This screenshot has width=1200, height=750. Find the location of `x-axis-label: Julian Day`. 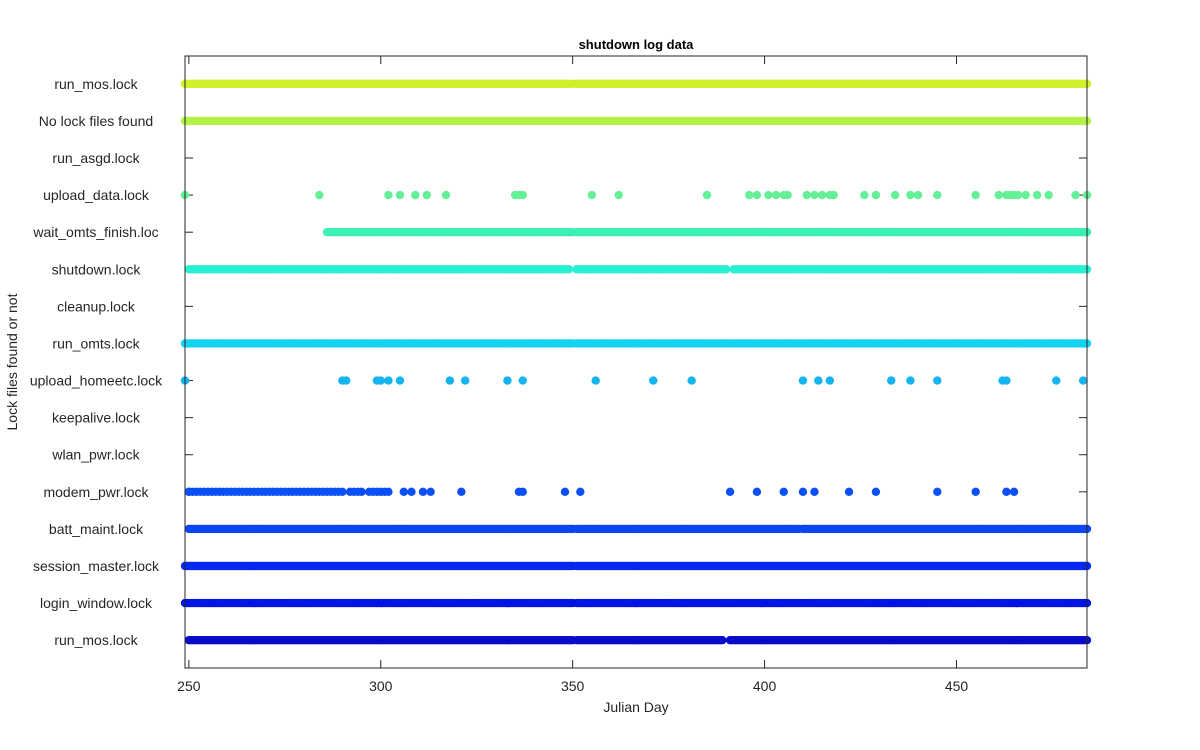

x-axis-label: Julian Day is located at coordinates (635, 707).